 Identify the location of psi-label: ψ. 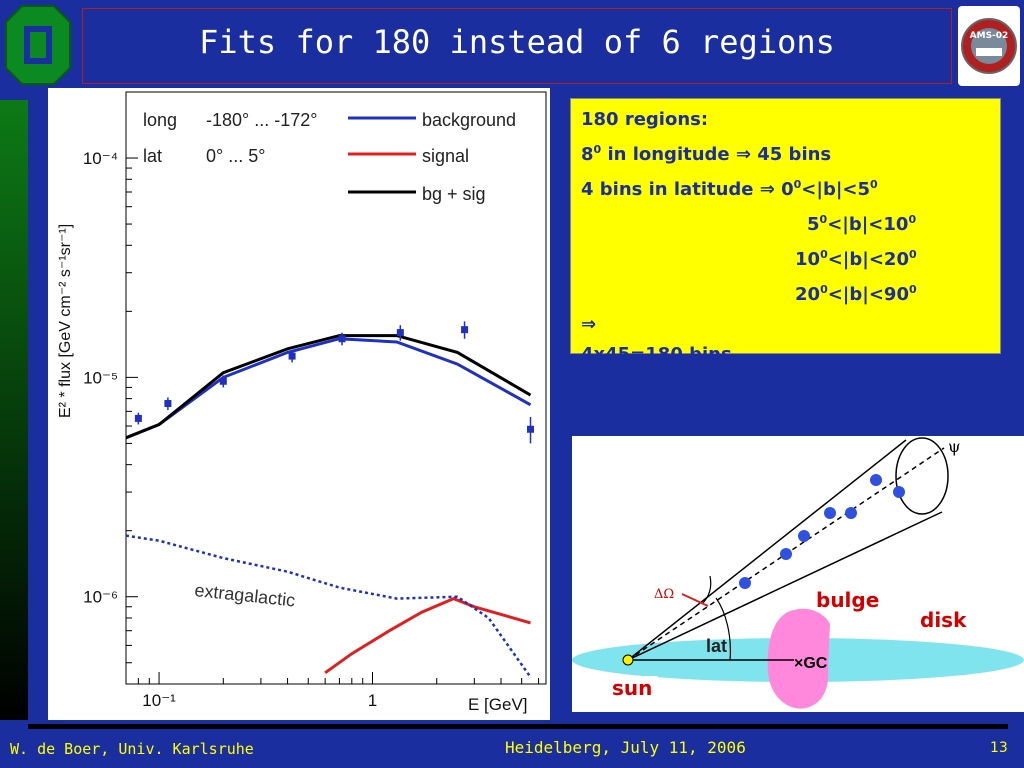
(954, 446).